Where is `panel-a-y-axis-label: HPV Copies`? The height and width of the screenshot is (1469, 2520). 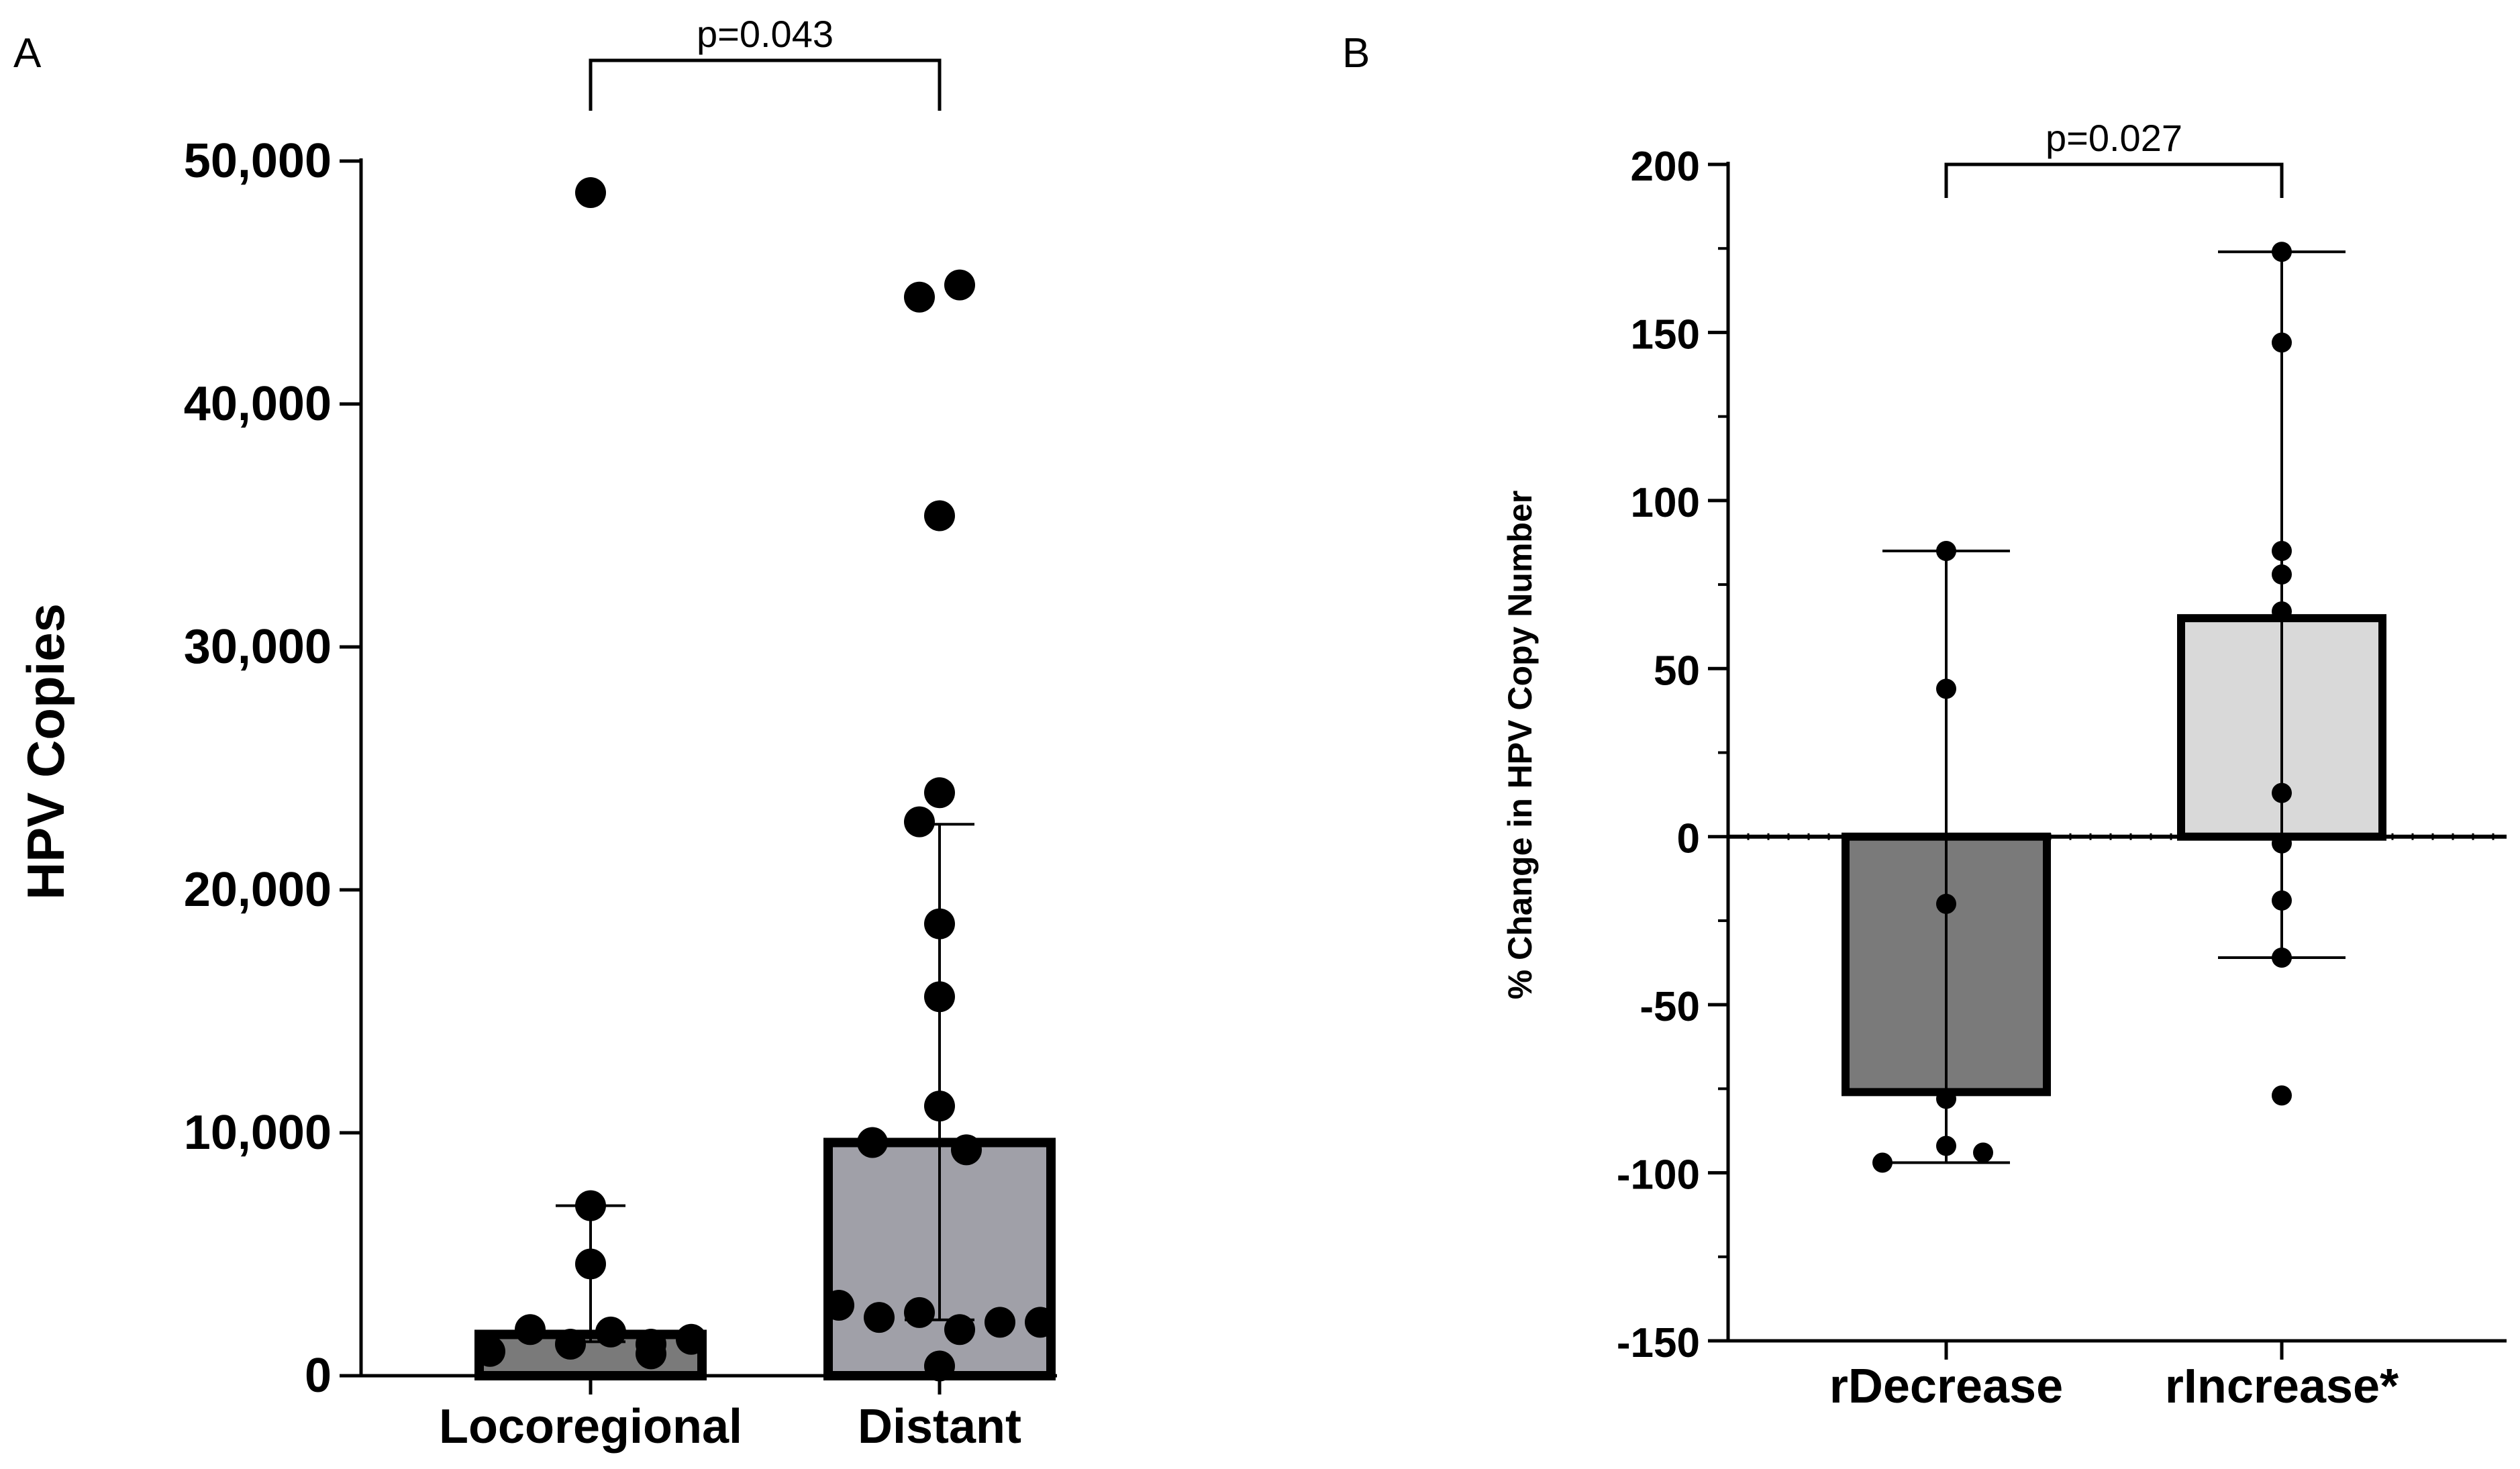 panel-a-y-axis-label: HPV Copies is located at coordinates (45, 751).